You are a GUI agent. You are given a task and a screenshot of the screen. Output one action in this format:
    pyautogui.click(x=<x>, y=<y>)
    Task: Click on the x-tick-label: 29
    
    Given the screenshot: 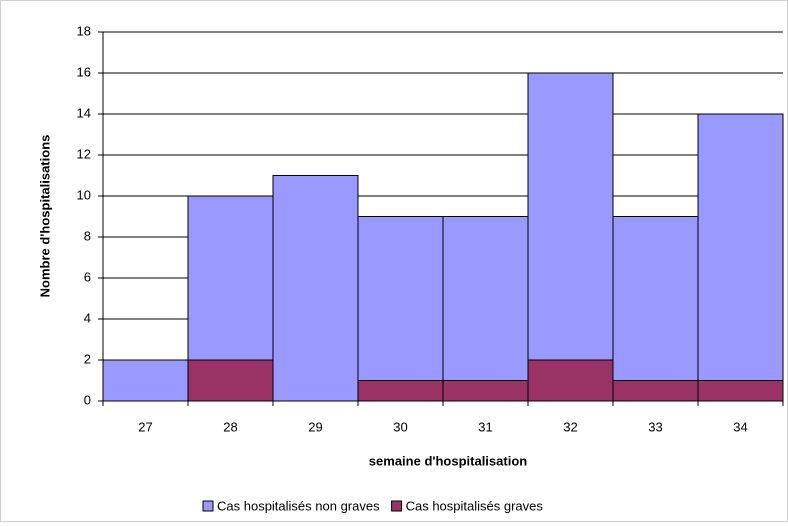 What is the action you would take?
    pyautogui.click(x=315, y=426)
    